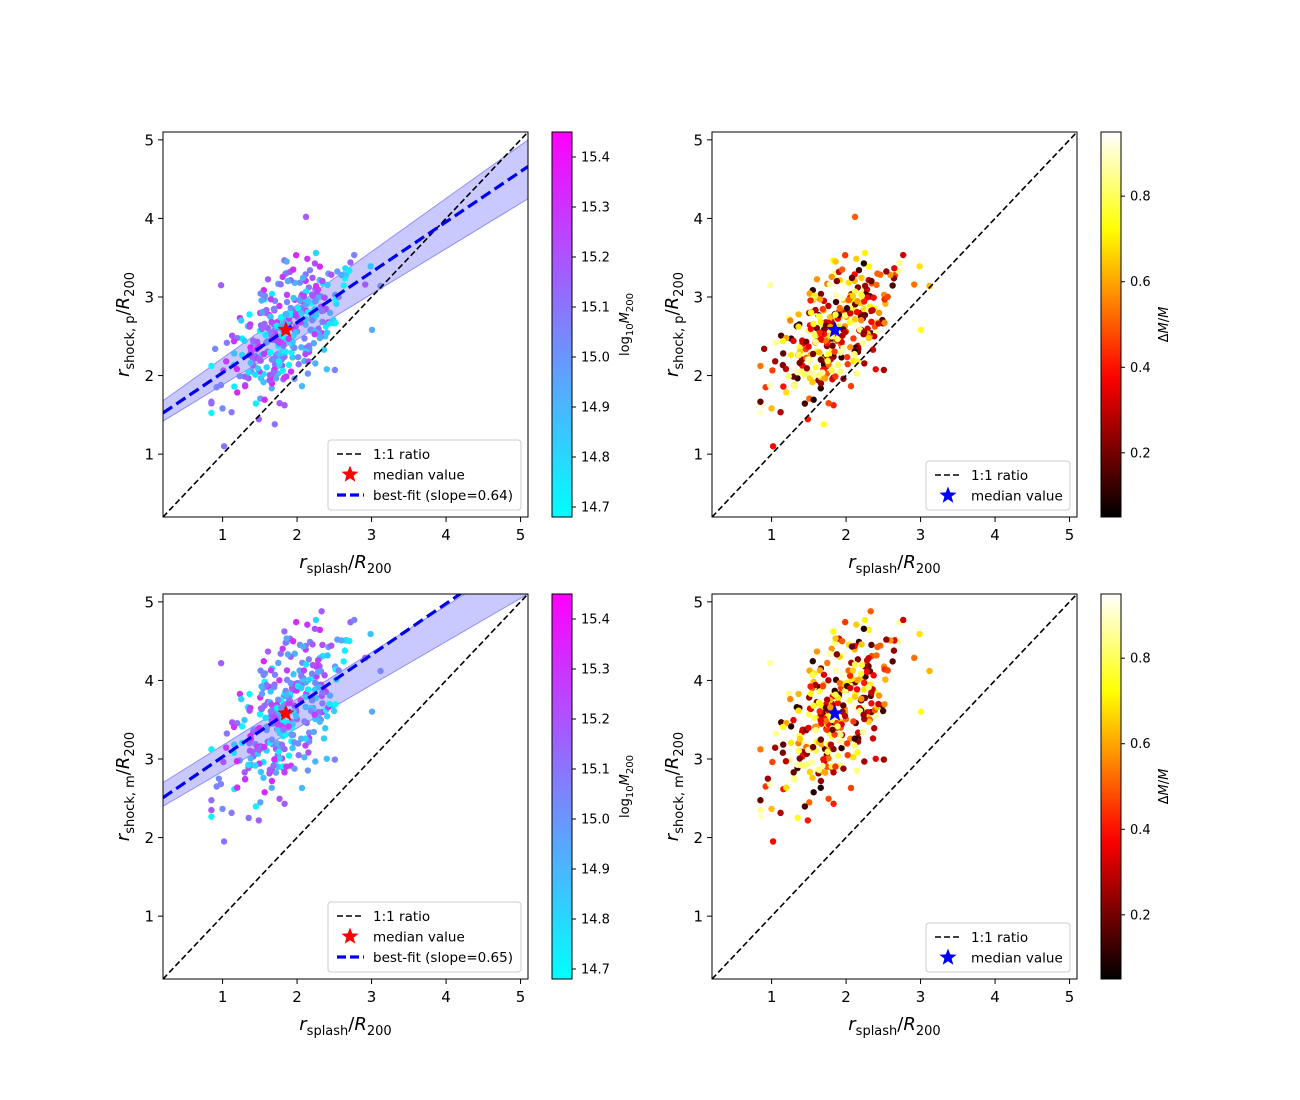 The image size is (1300, 1100). What do you see at coordinates (921, 997) in the screenshot?
I see `x-tick-label: 3` at bounding box center [921, 997].